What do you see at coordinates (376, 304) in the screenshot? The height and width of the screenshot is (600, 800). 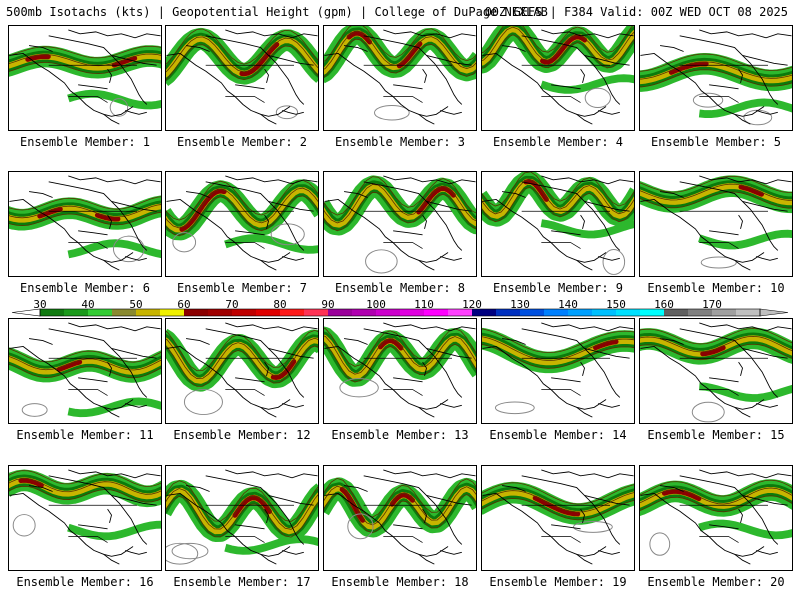 I see `colorbar-tick-label: 100` at bounding box center [376, 304].